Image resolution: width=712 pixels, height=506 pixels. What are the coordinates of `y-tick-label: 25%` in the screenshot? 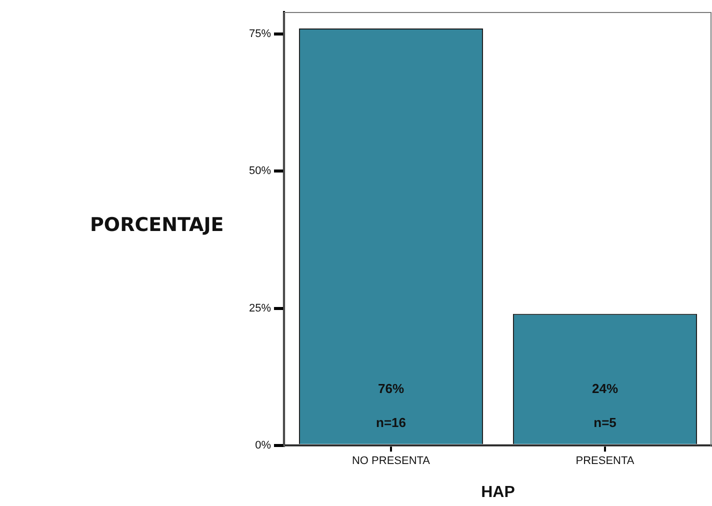 It's located at (260, 308).